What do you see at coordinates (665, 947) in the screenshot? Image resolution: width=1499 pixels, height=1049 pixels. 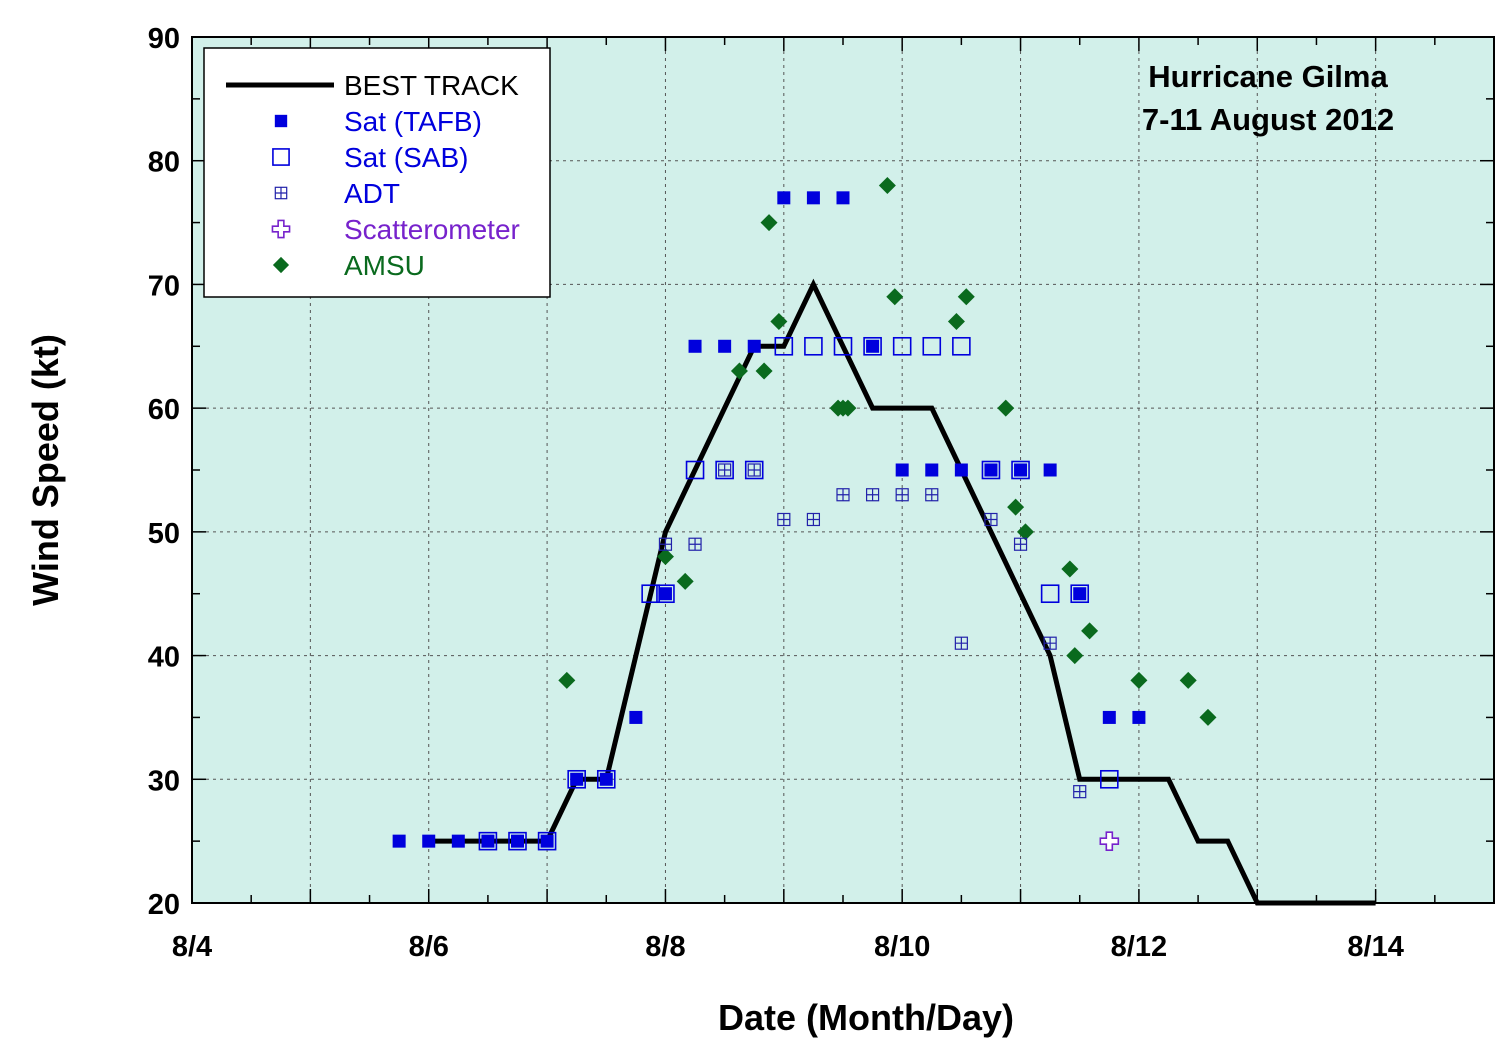 I see `x-tick-label: 8/8` at bounding box center [665, 947].